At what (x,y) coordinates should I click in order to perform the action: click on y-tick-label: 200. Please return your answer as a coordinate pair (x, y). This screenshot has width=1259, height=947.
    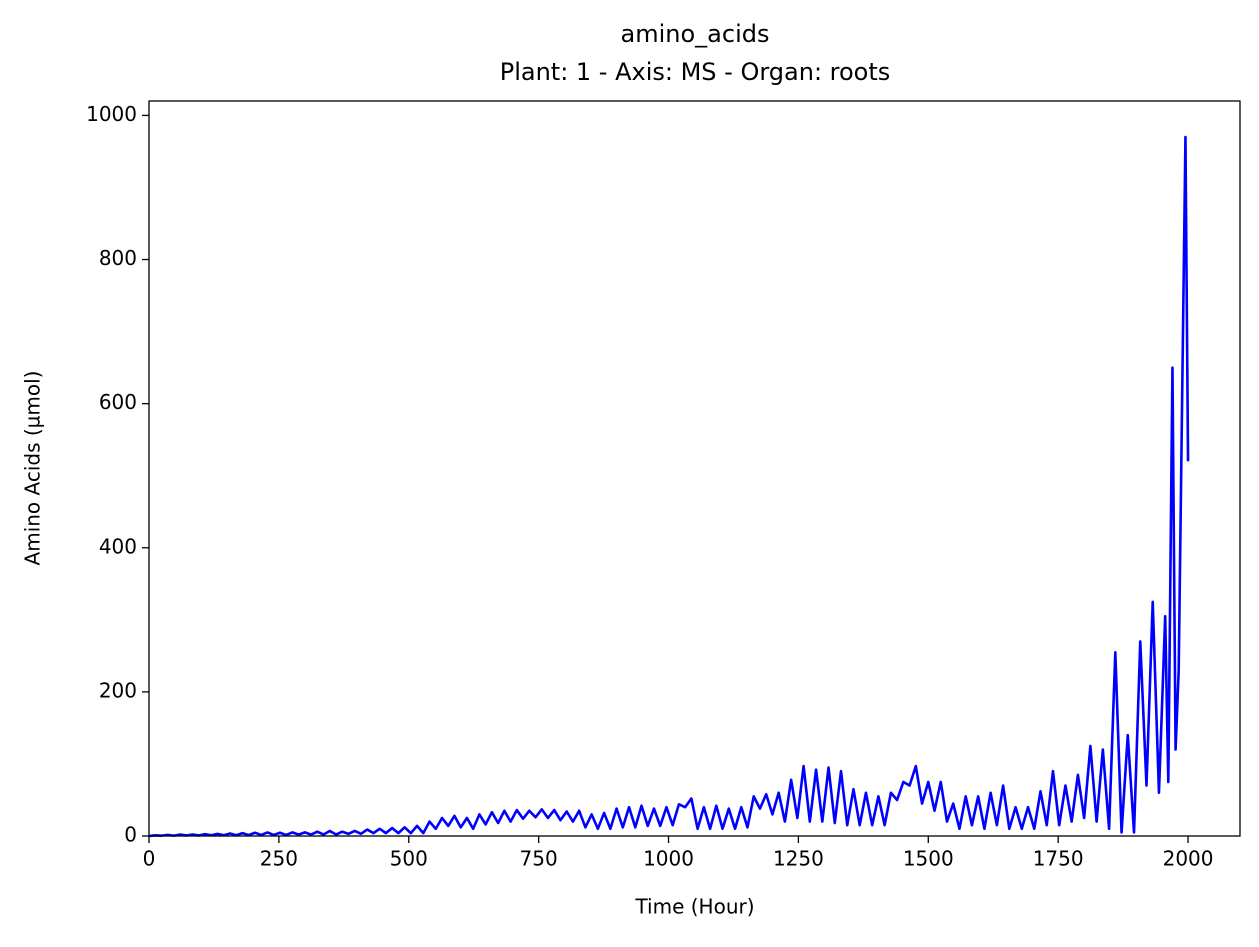
    Looking at the image, I should click on (118, 690).